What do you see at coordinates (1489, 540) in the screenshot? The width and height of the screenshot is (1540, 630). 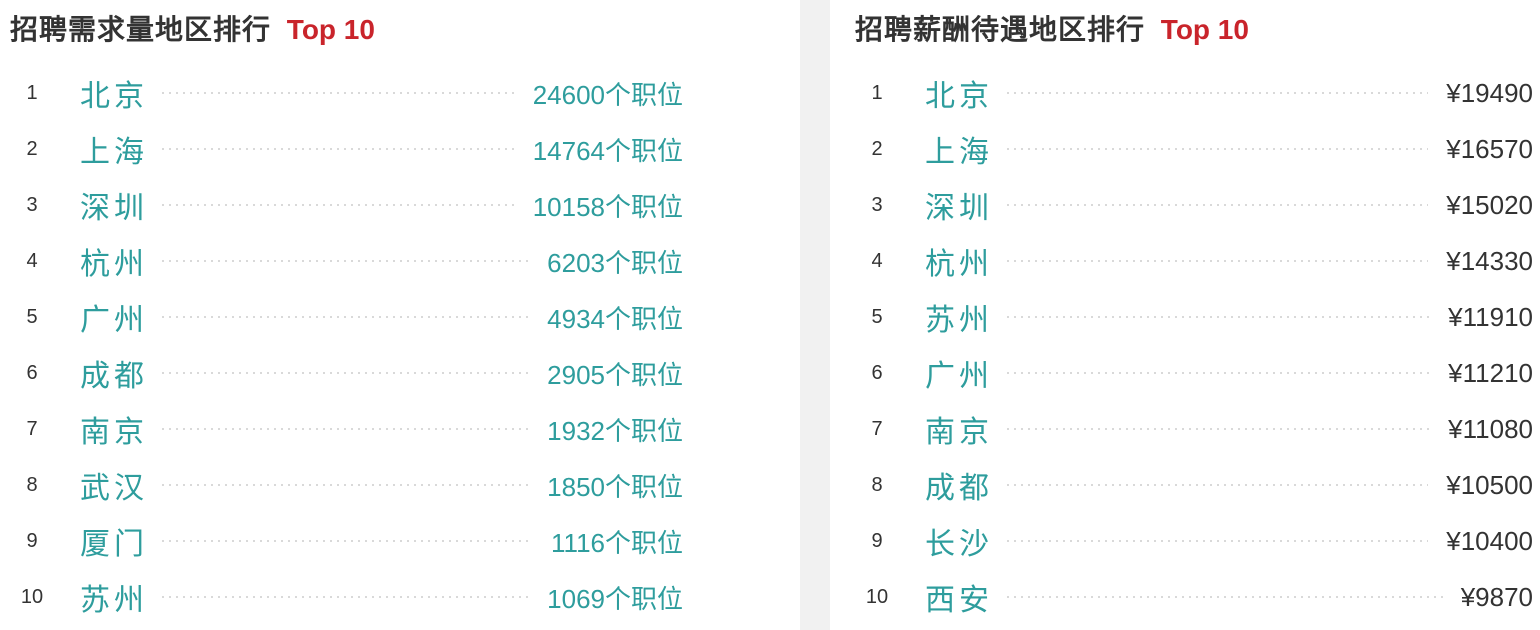 I see `rank-value: ¥10400` at bounding box center [1489, 540].